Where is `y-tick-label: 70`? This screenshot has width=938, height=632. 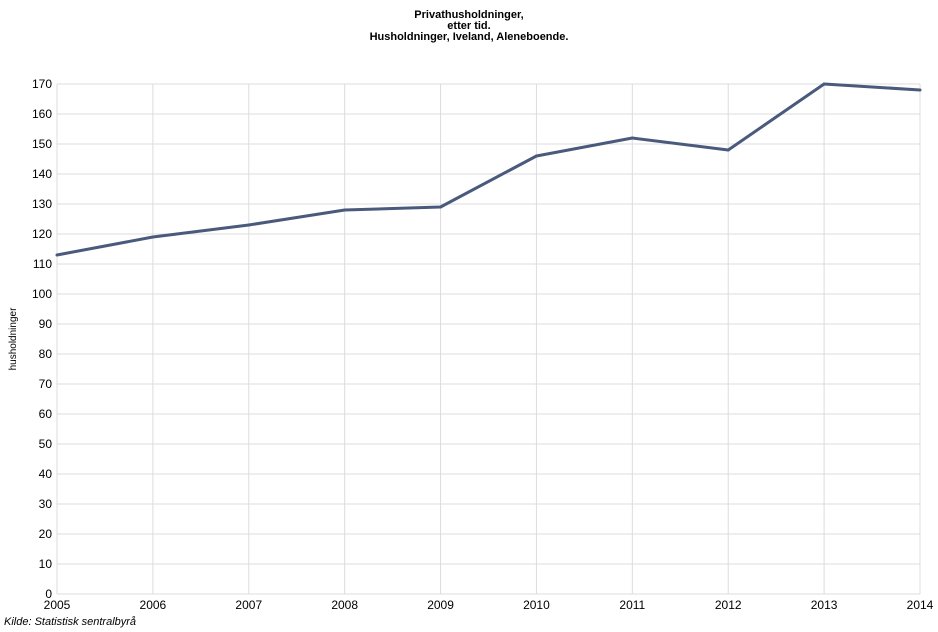 y-tick-label: 70 is located at coordinates (46, 384).